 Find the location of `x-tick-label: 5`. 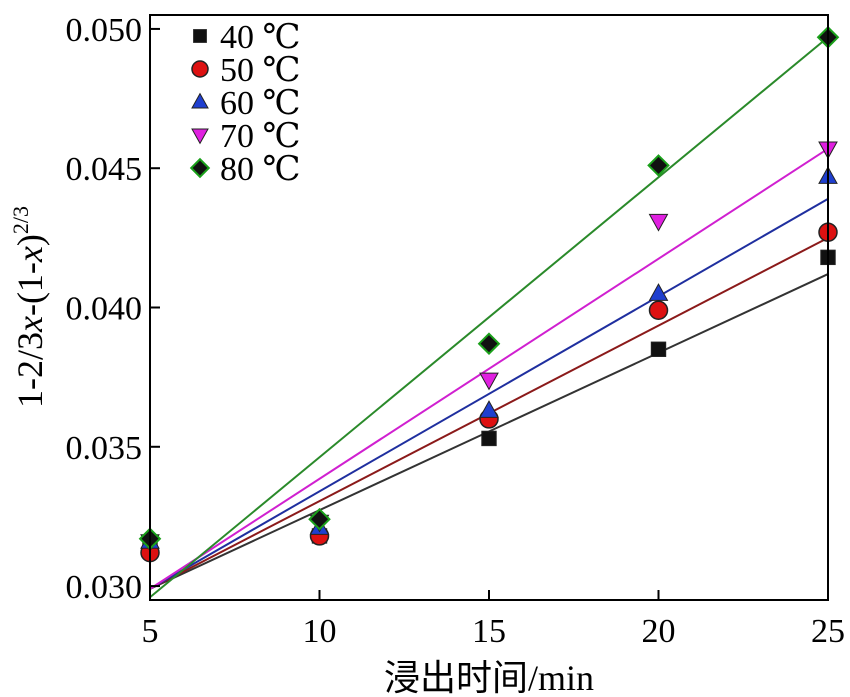

x-tick-label: 5 is located at coordinates (150, 631).